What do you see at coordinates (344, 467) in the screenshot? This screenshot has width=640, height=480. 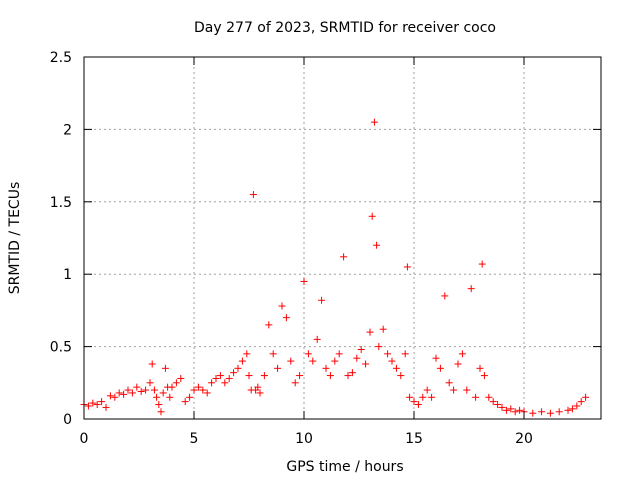 I see `x-axis-label: GPS time / hours` at bounding box center [344, 467].